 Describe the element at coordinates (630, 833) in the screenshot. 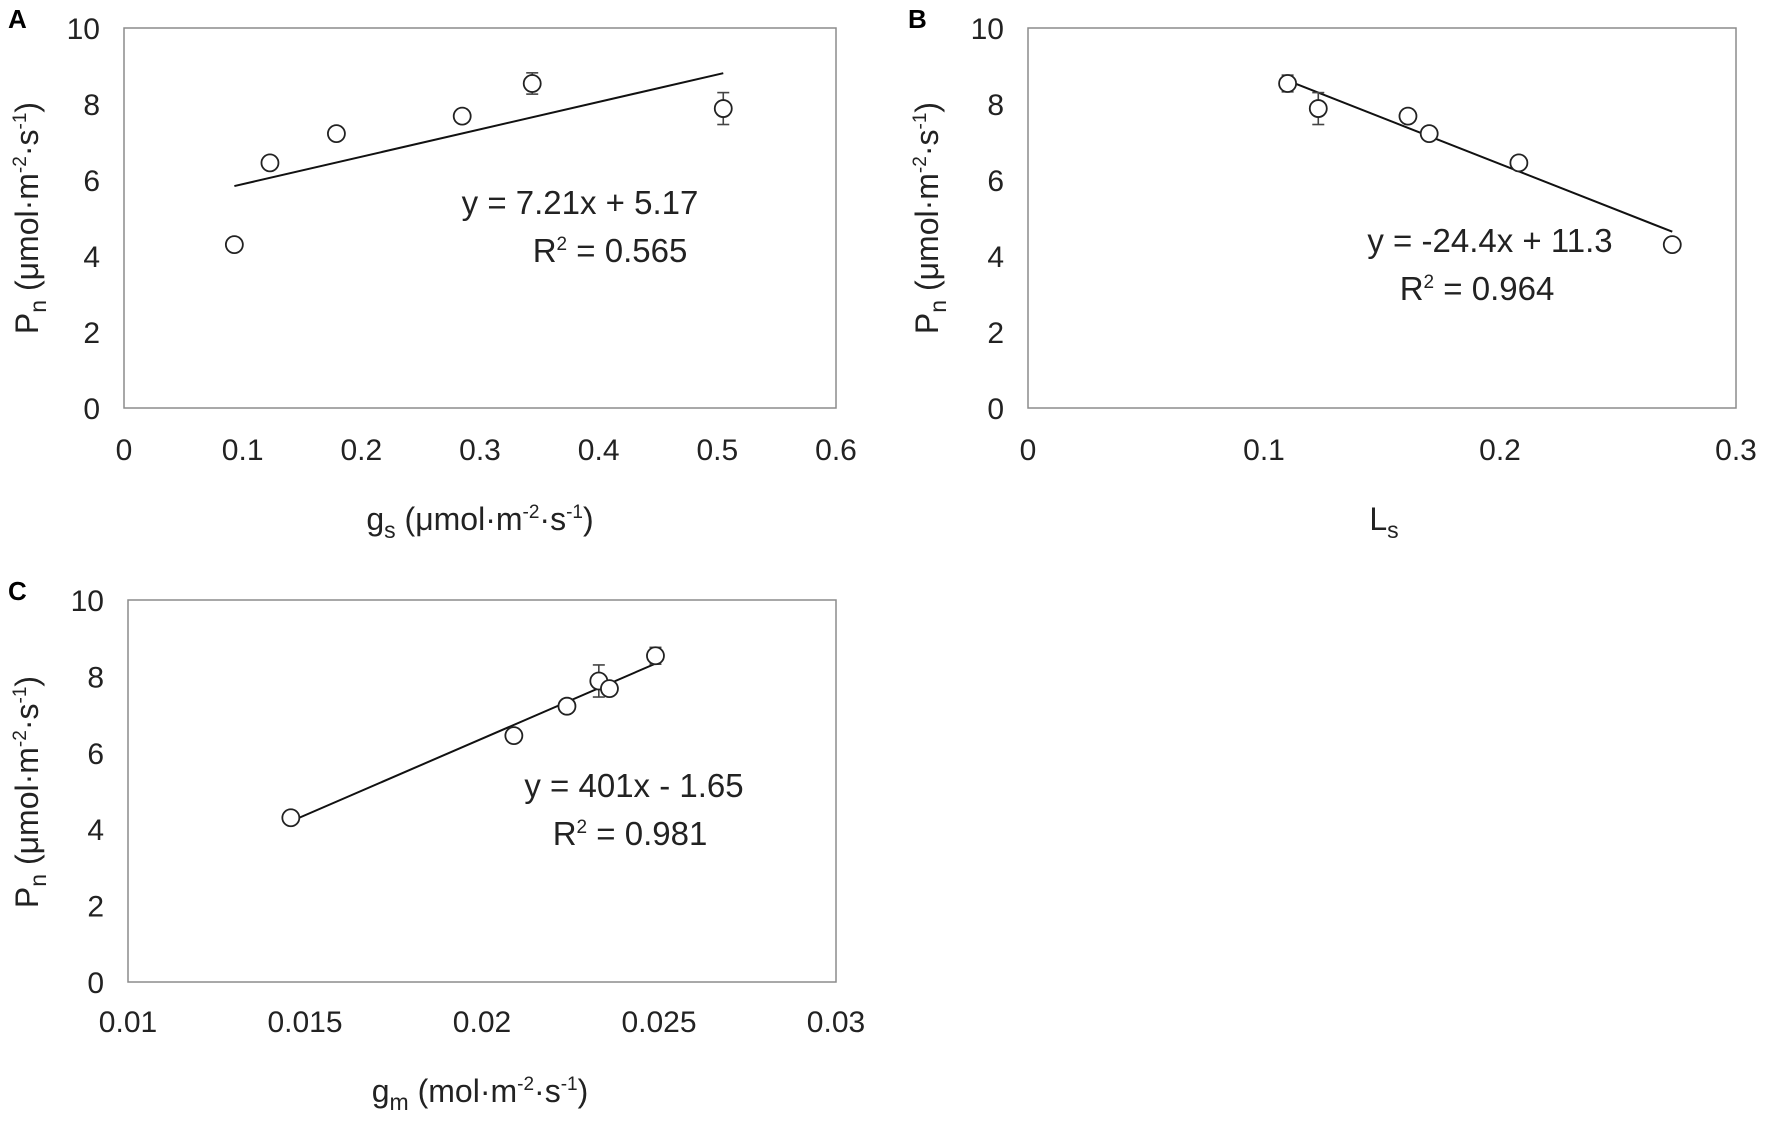

I see `r-squared: R2 = 0.981` at that location.